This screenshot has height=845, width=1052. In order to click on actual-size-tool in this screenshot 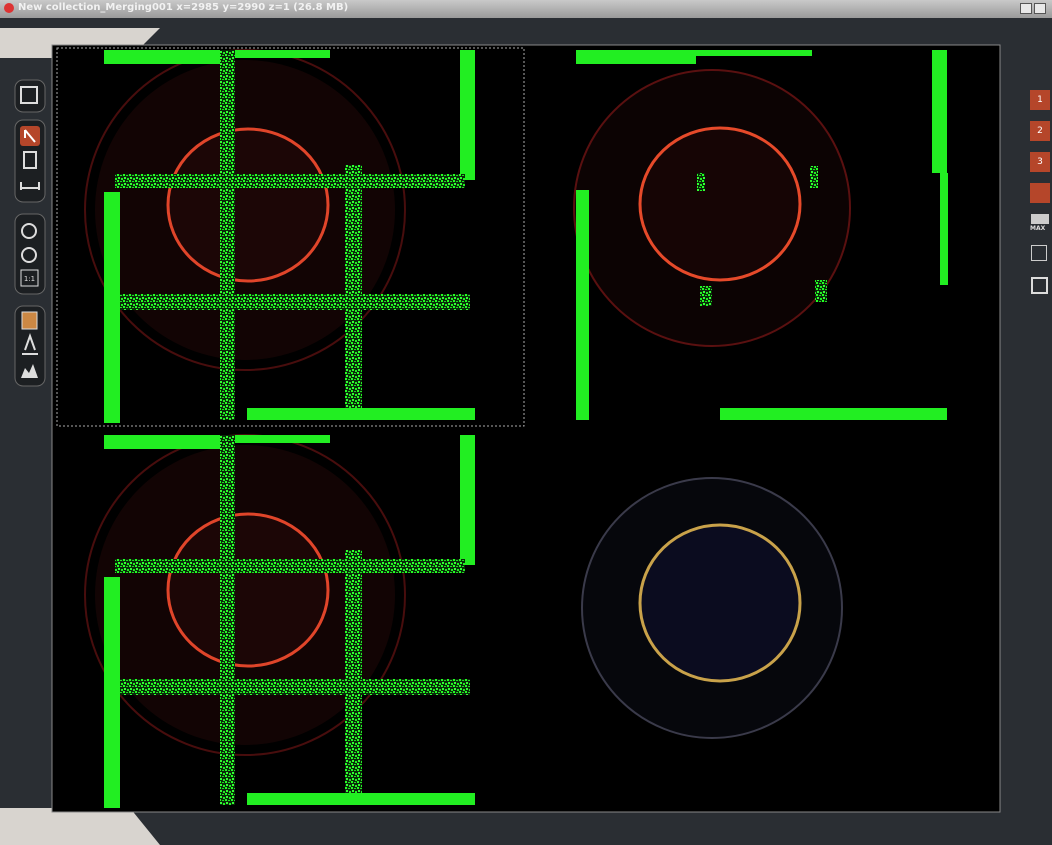, I will do `click(29, 278)`.